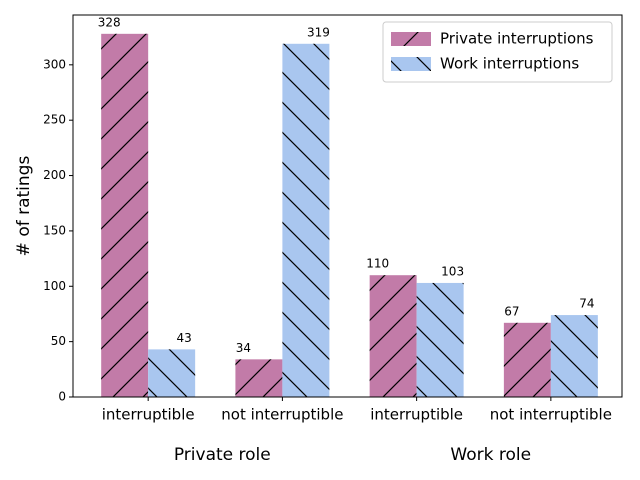 This screenshot has width=640, height=480. Describe the element at coordinates (184, 338) in the screenshot. I see `value-label: 43` at that location.